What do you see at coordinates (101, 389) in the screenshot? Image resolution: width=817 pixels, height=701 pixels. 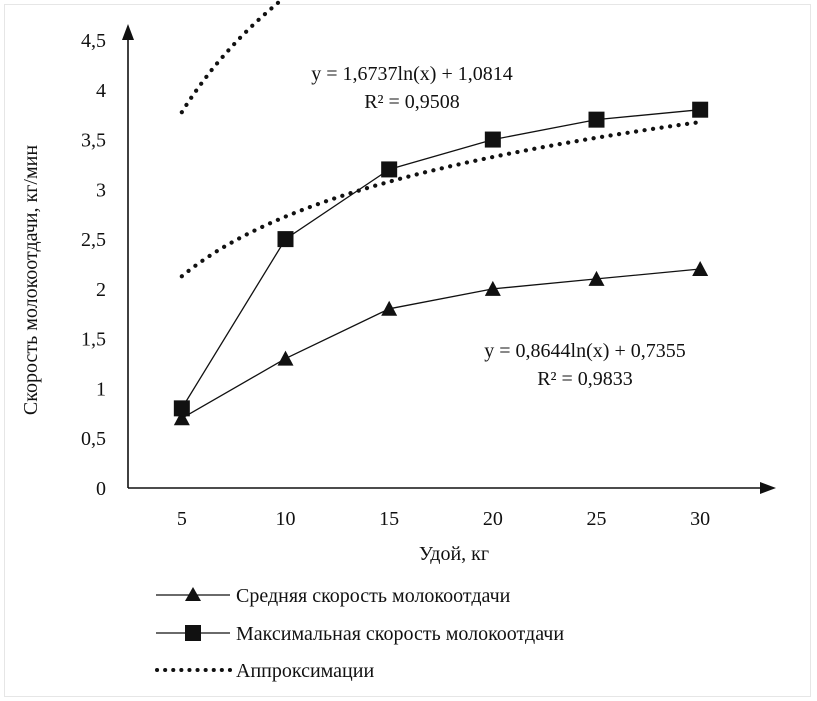 I see `y-tick-label: 1` at bounding box center [101, 389].